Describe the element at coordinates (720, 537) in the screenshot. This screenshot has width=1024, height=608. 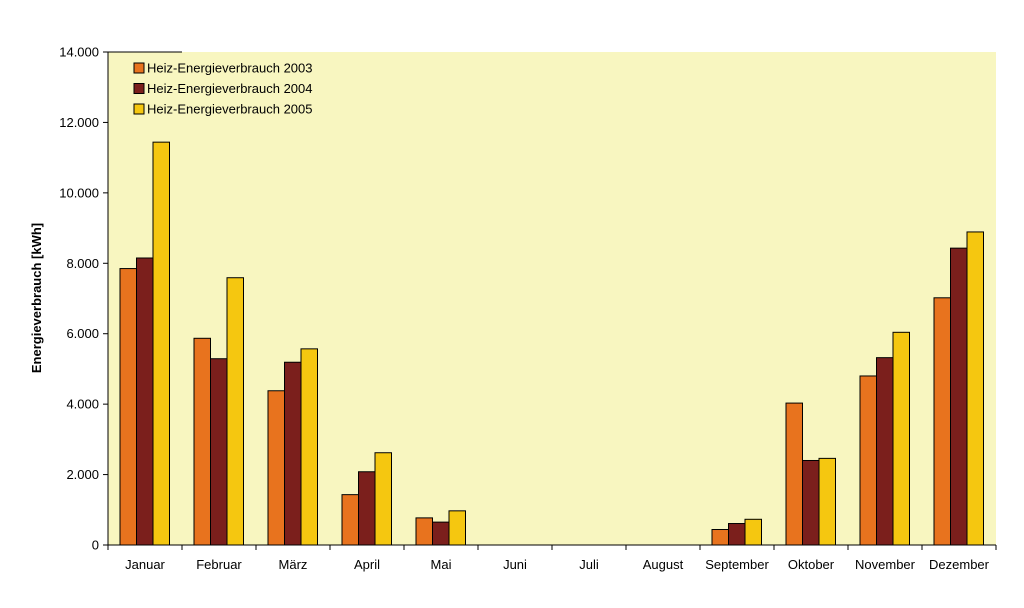
I see `bar-1-september` at that location.